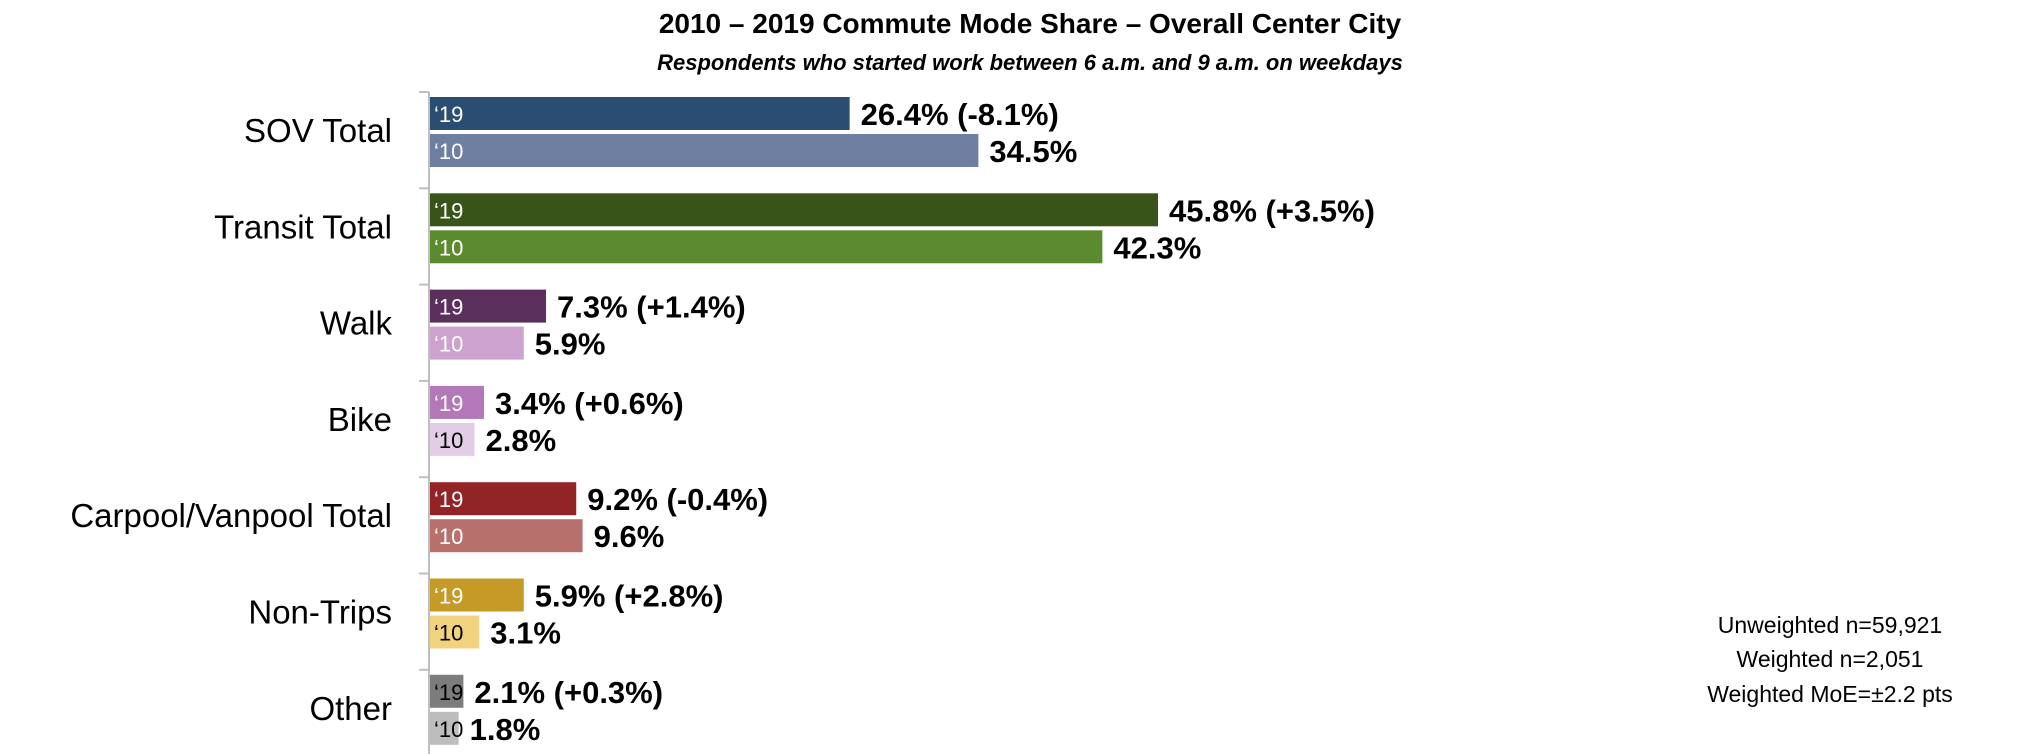 This screenshot has width=2020, height=754. What do you see at coordinates (318, 130) in the screenshot?
I see `category-label-sov-total: SOV Total` at bounding box center [318, 130].